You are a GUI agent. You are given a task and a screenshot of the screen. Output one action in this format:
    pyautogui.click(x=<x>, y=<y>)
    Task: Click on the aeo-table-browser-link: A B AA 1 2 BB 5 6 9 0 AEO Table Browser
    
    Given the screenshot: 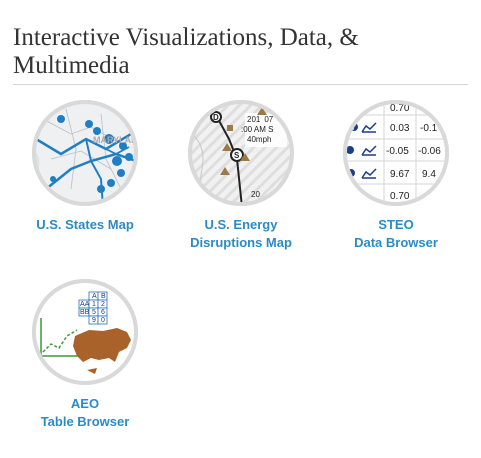 What is the action you would take?
    pyautogui.click(x=85, y=354)
    